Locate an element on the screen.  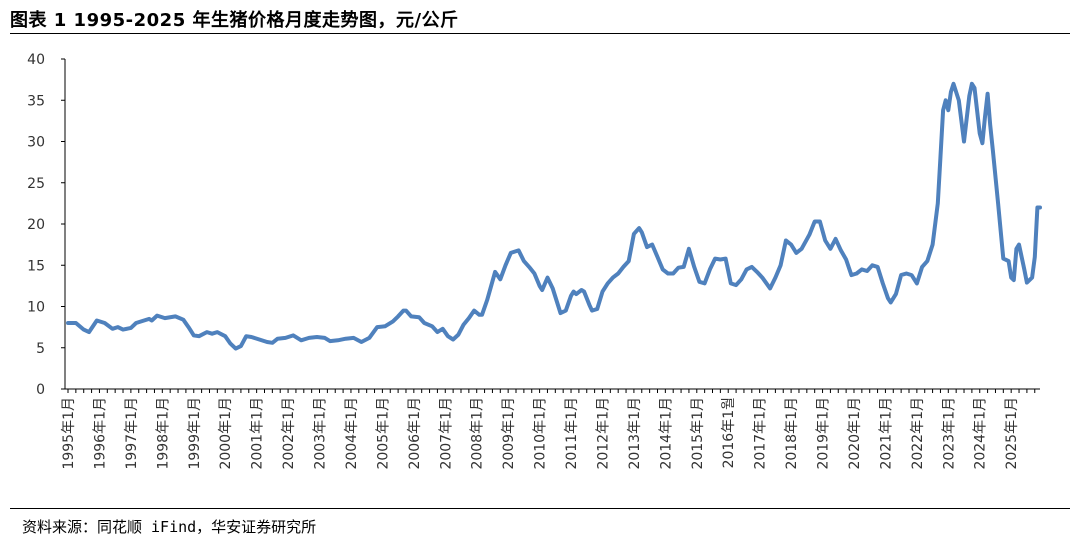
x-tick-label: 2010年1月 is located at coordinates (541, 433).